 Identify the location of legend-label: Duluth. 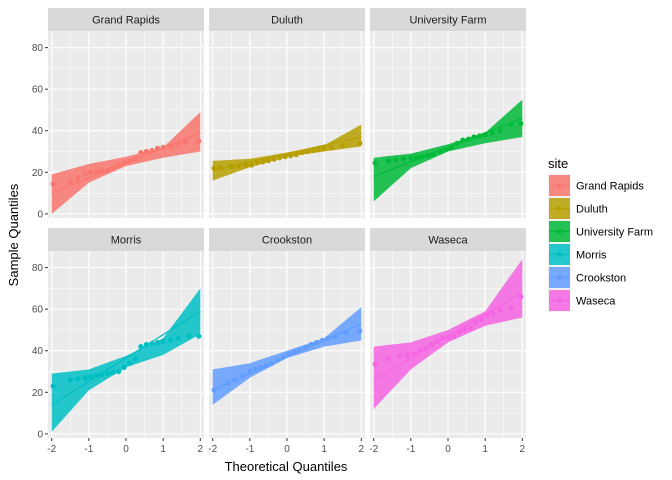
(592, 210).